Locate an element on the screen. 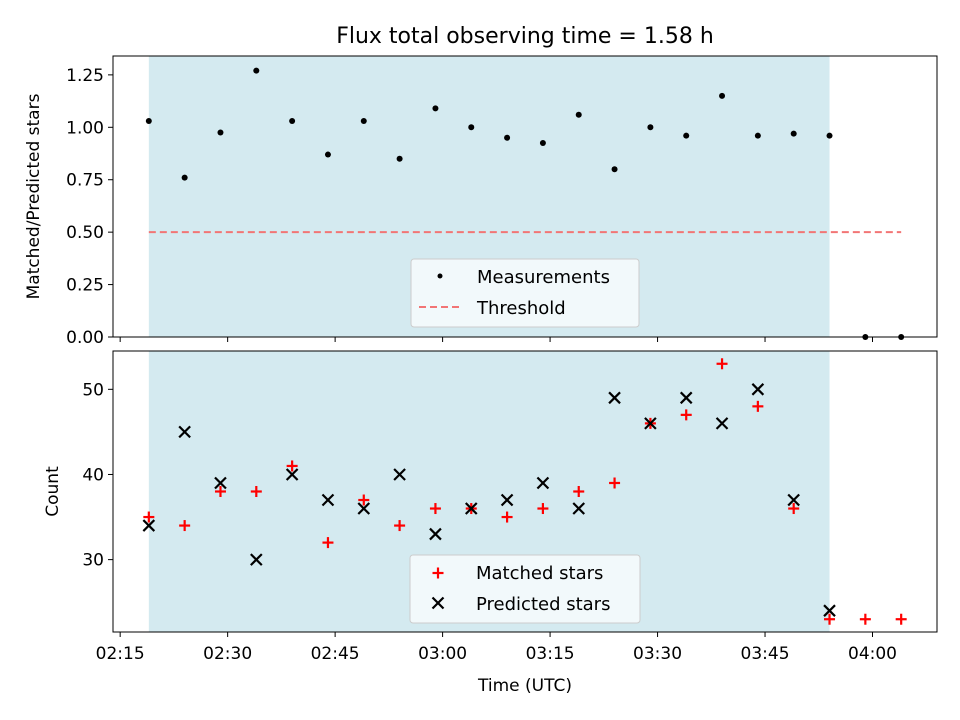 This screenshot has width=960, height=720. bottom-ytick-label: 40 is located at coordinates (93, 475).